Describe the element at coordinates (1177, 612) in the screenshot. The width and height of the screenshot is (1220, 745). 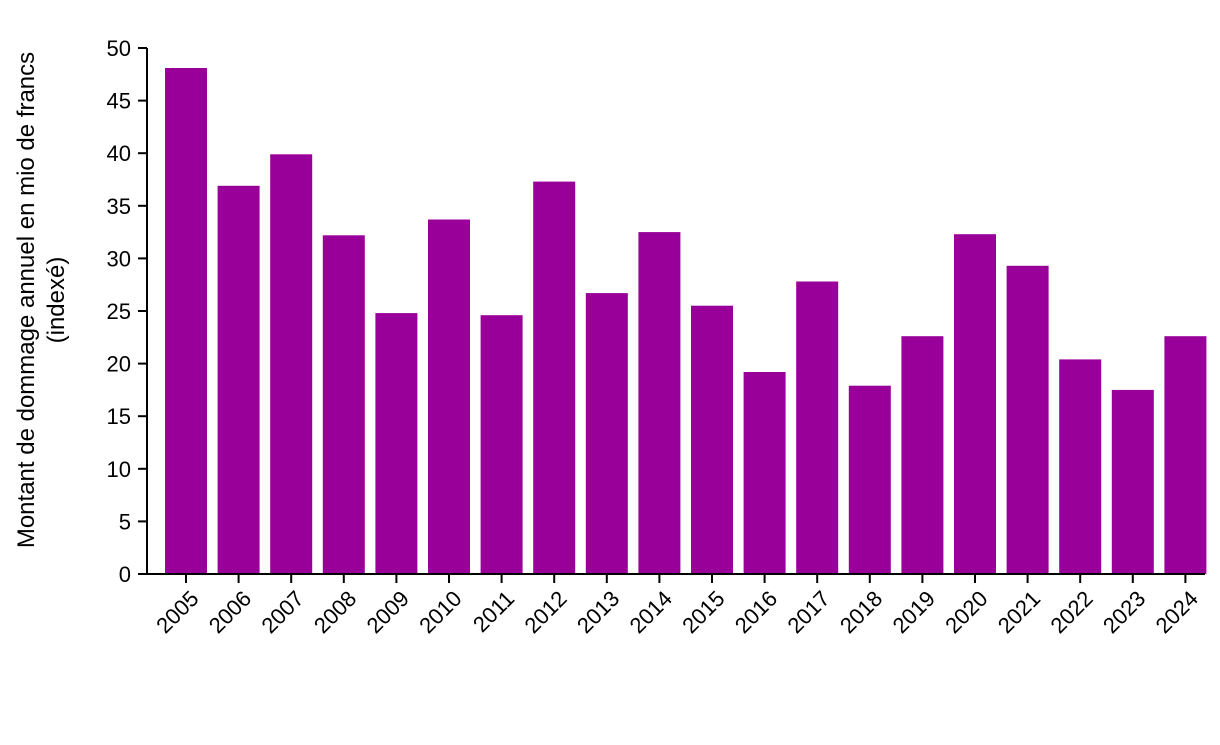
I see `x-tick-label-2024: 2024` at that location.